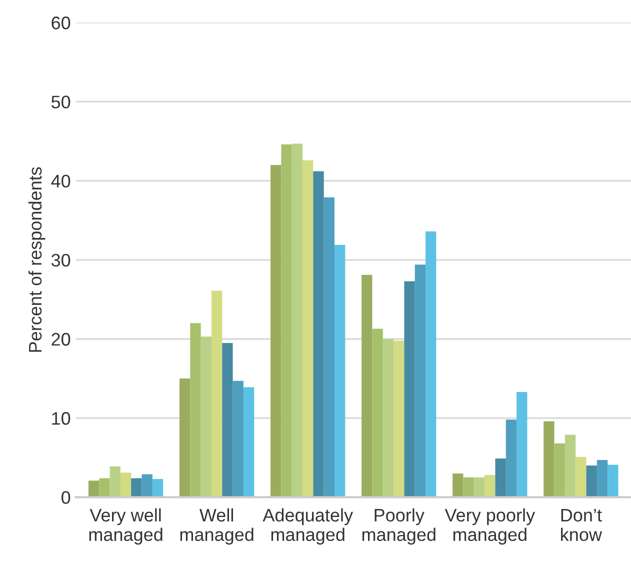 Image resolution: width=631 pixels, height=565 pixels. What do you see at coordinates (61, 102) in the screenshot?
I see `y-tick-label: 50` at bounding box center [61, 102].